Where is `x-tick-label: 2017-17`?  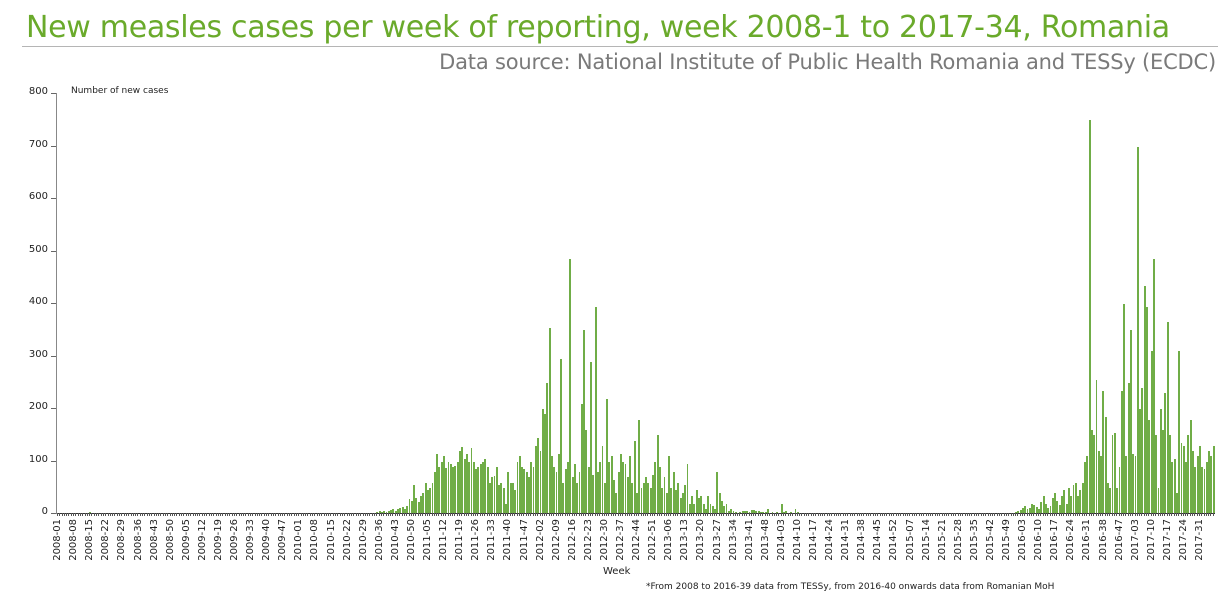
x-tick-label: 2017-17 is located at coordinates (1167, 540).